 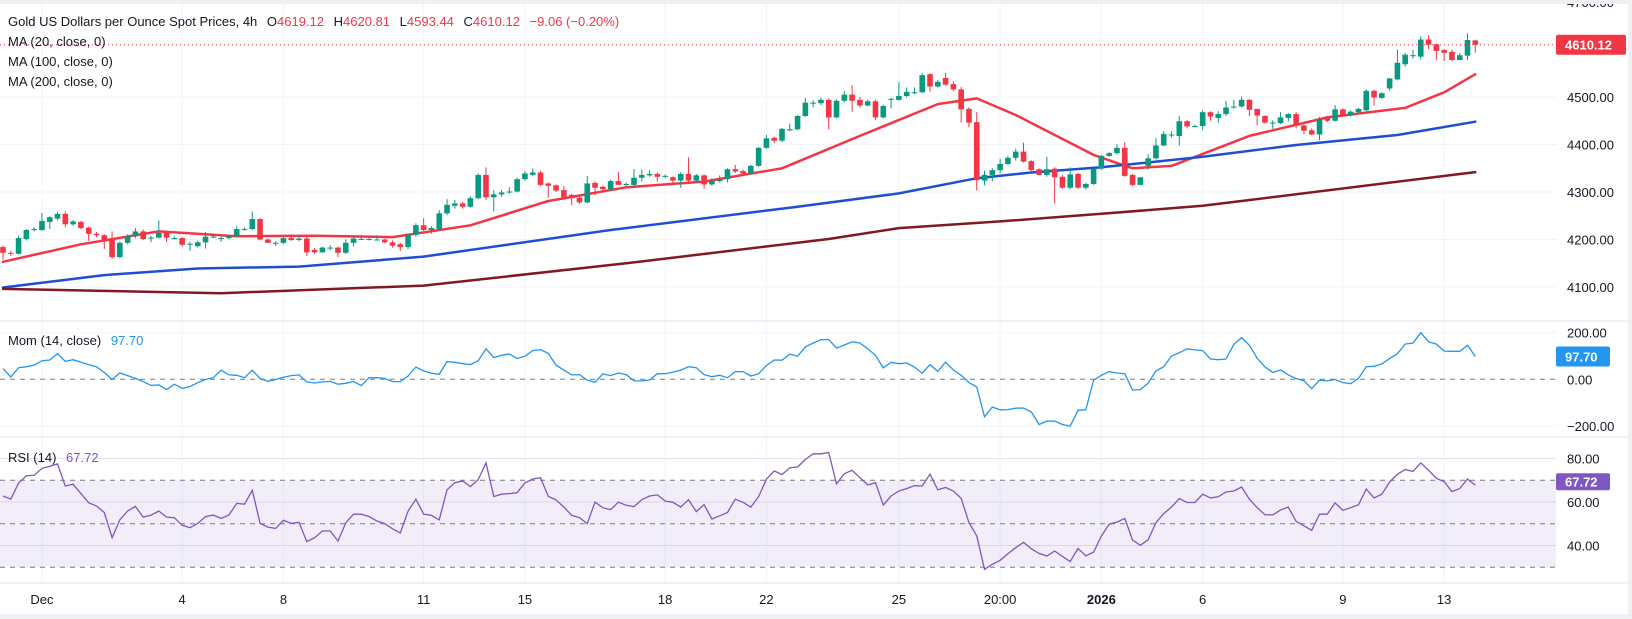 I want to click on mom-tick-label: 200.00, so click(x=1587, y=333).